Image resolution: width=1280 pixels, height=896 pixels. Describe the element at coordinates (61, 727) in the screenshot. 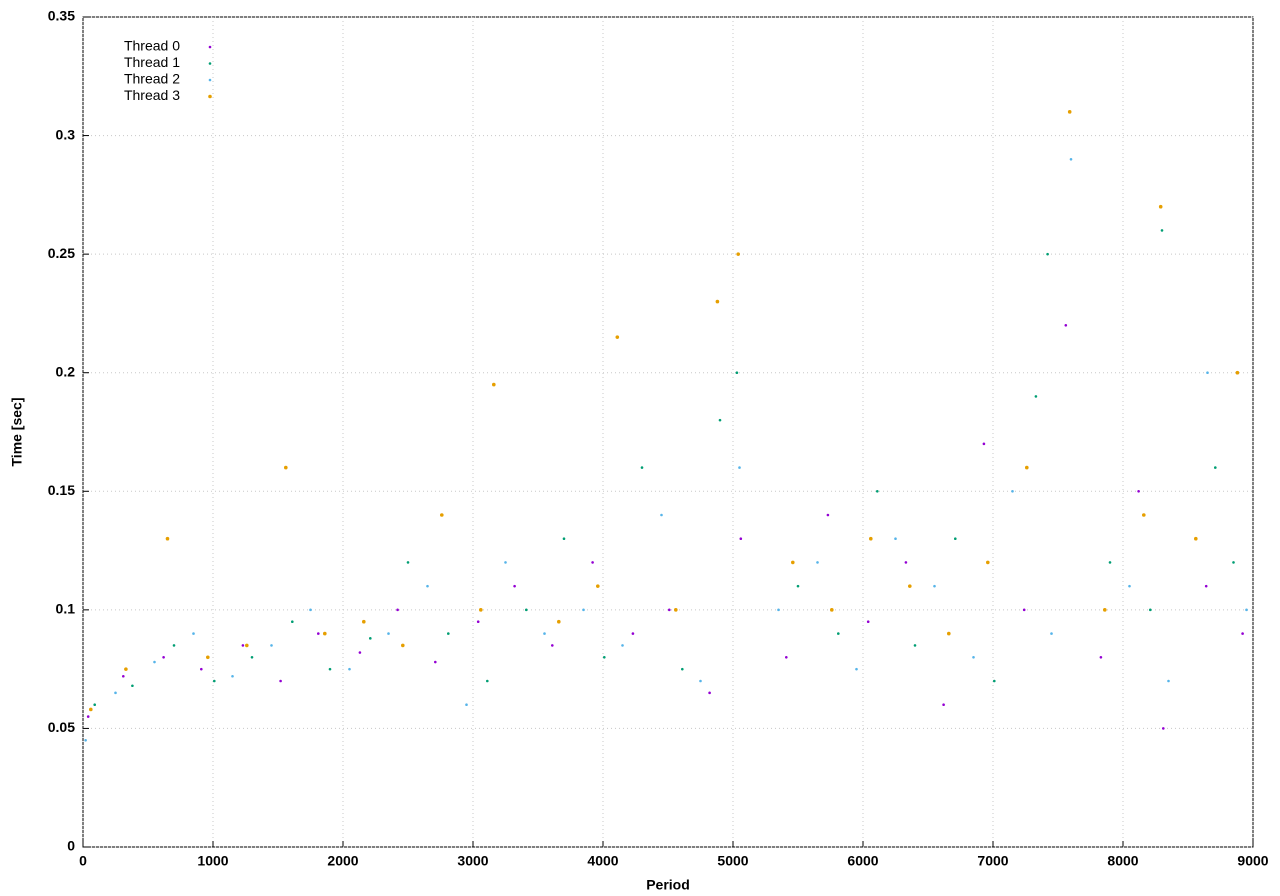

I see `y-tick-label: 0.05` at that location.